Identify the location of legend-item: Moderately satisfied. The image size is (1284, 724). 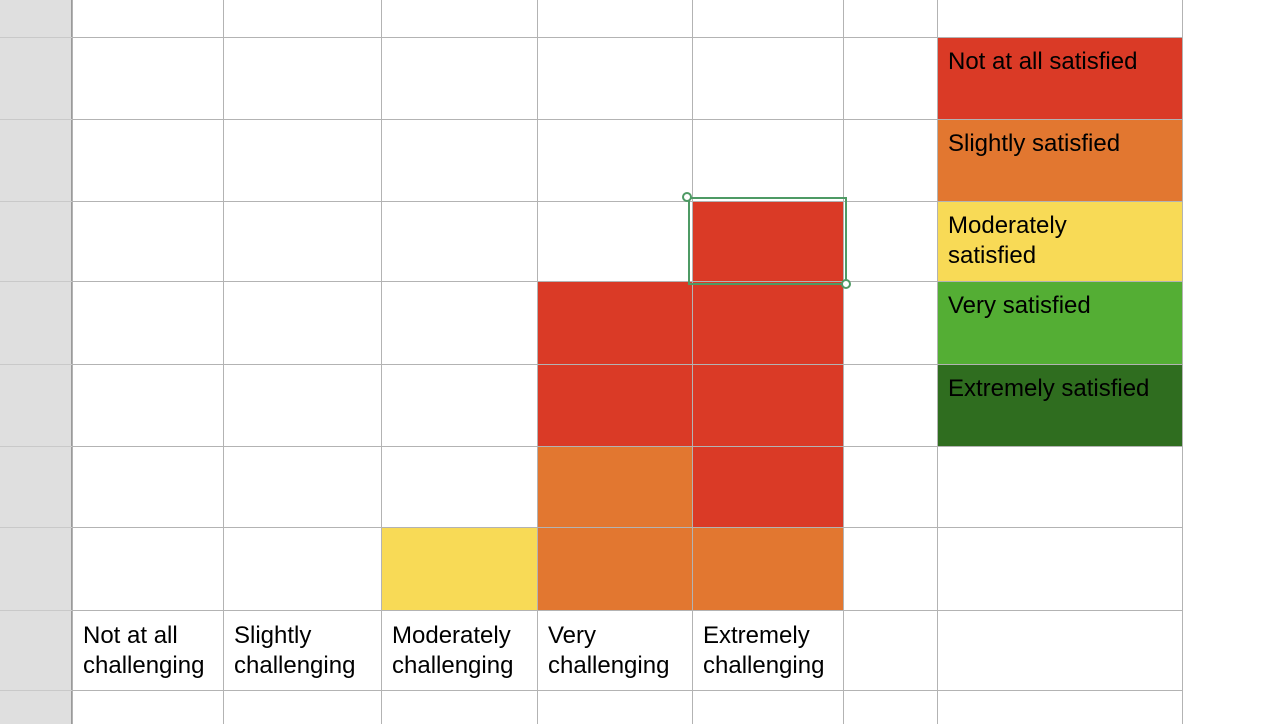
(1060, 241).